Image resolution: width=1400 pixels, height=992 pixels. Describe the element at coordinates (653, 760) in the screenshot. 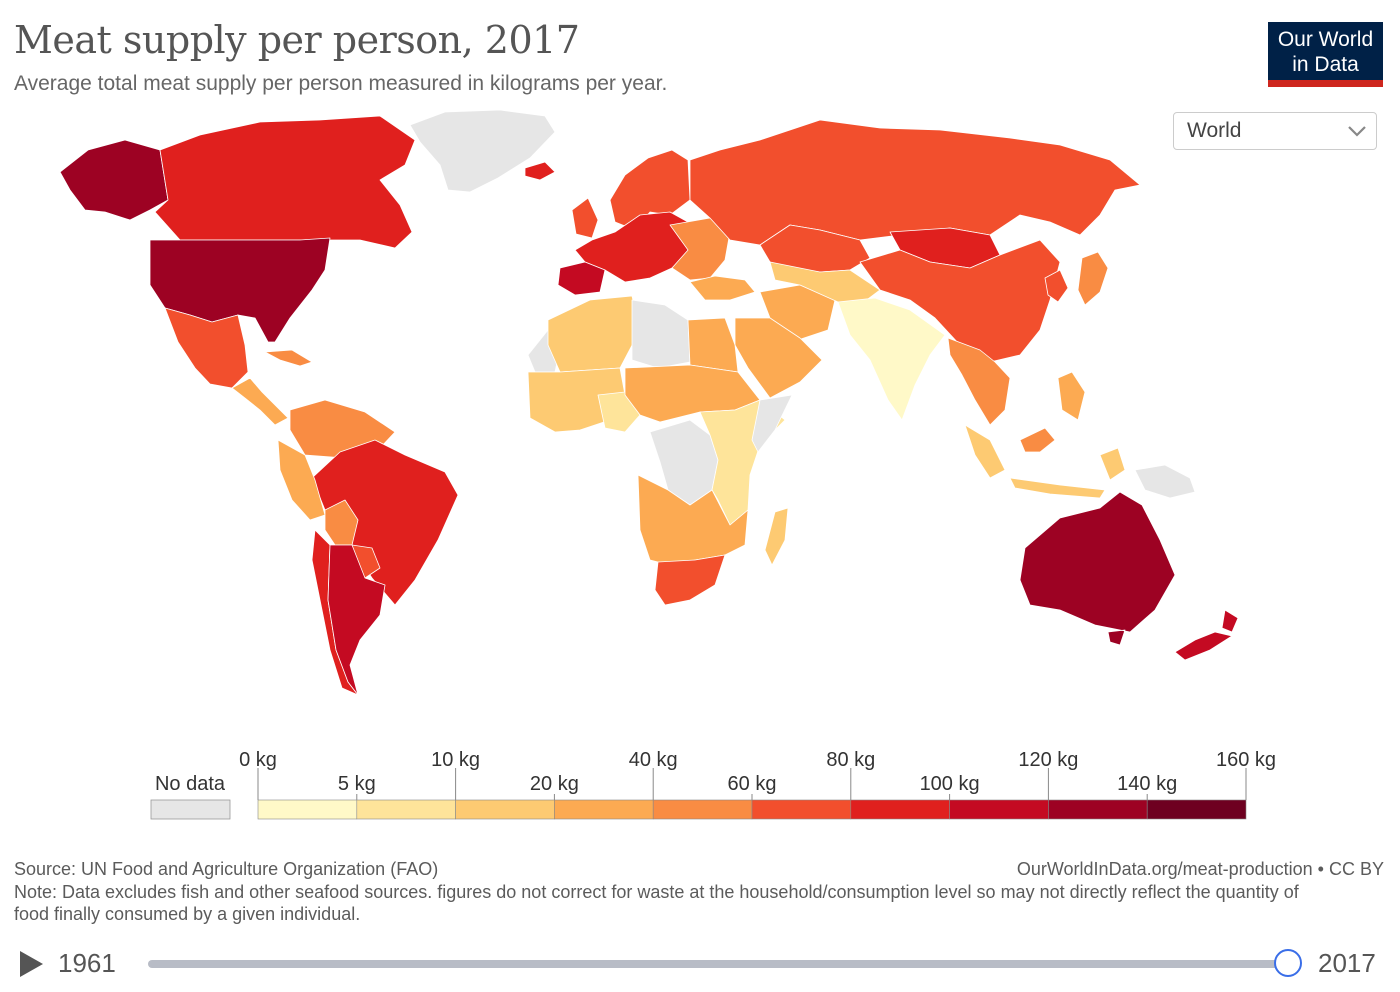

I see `legend-tick-label: 40 kg` at that location.